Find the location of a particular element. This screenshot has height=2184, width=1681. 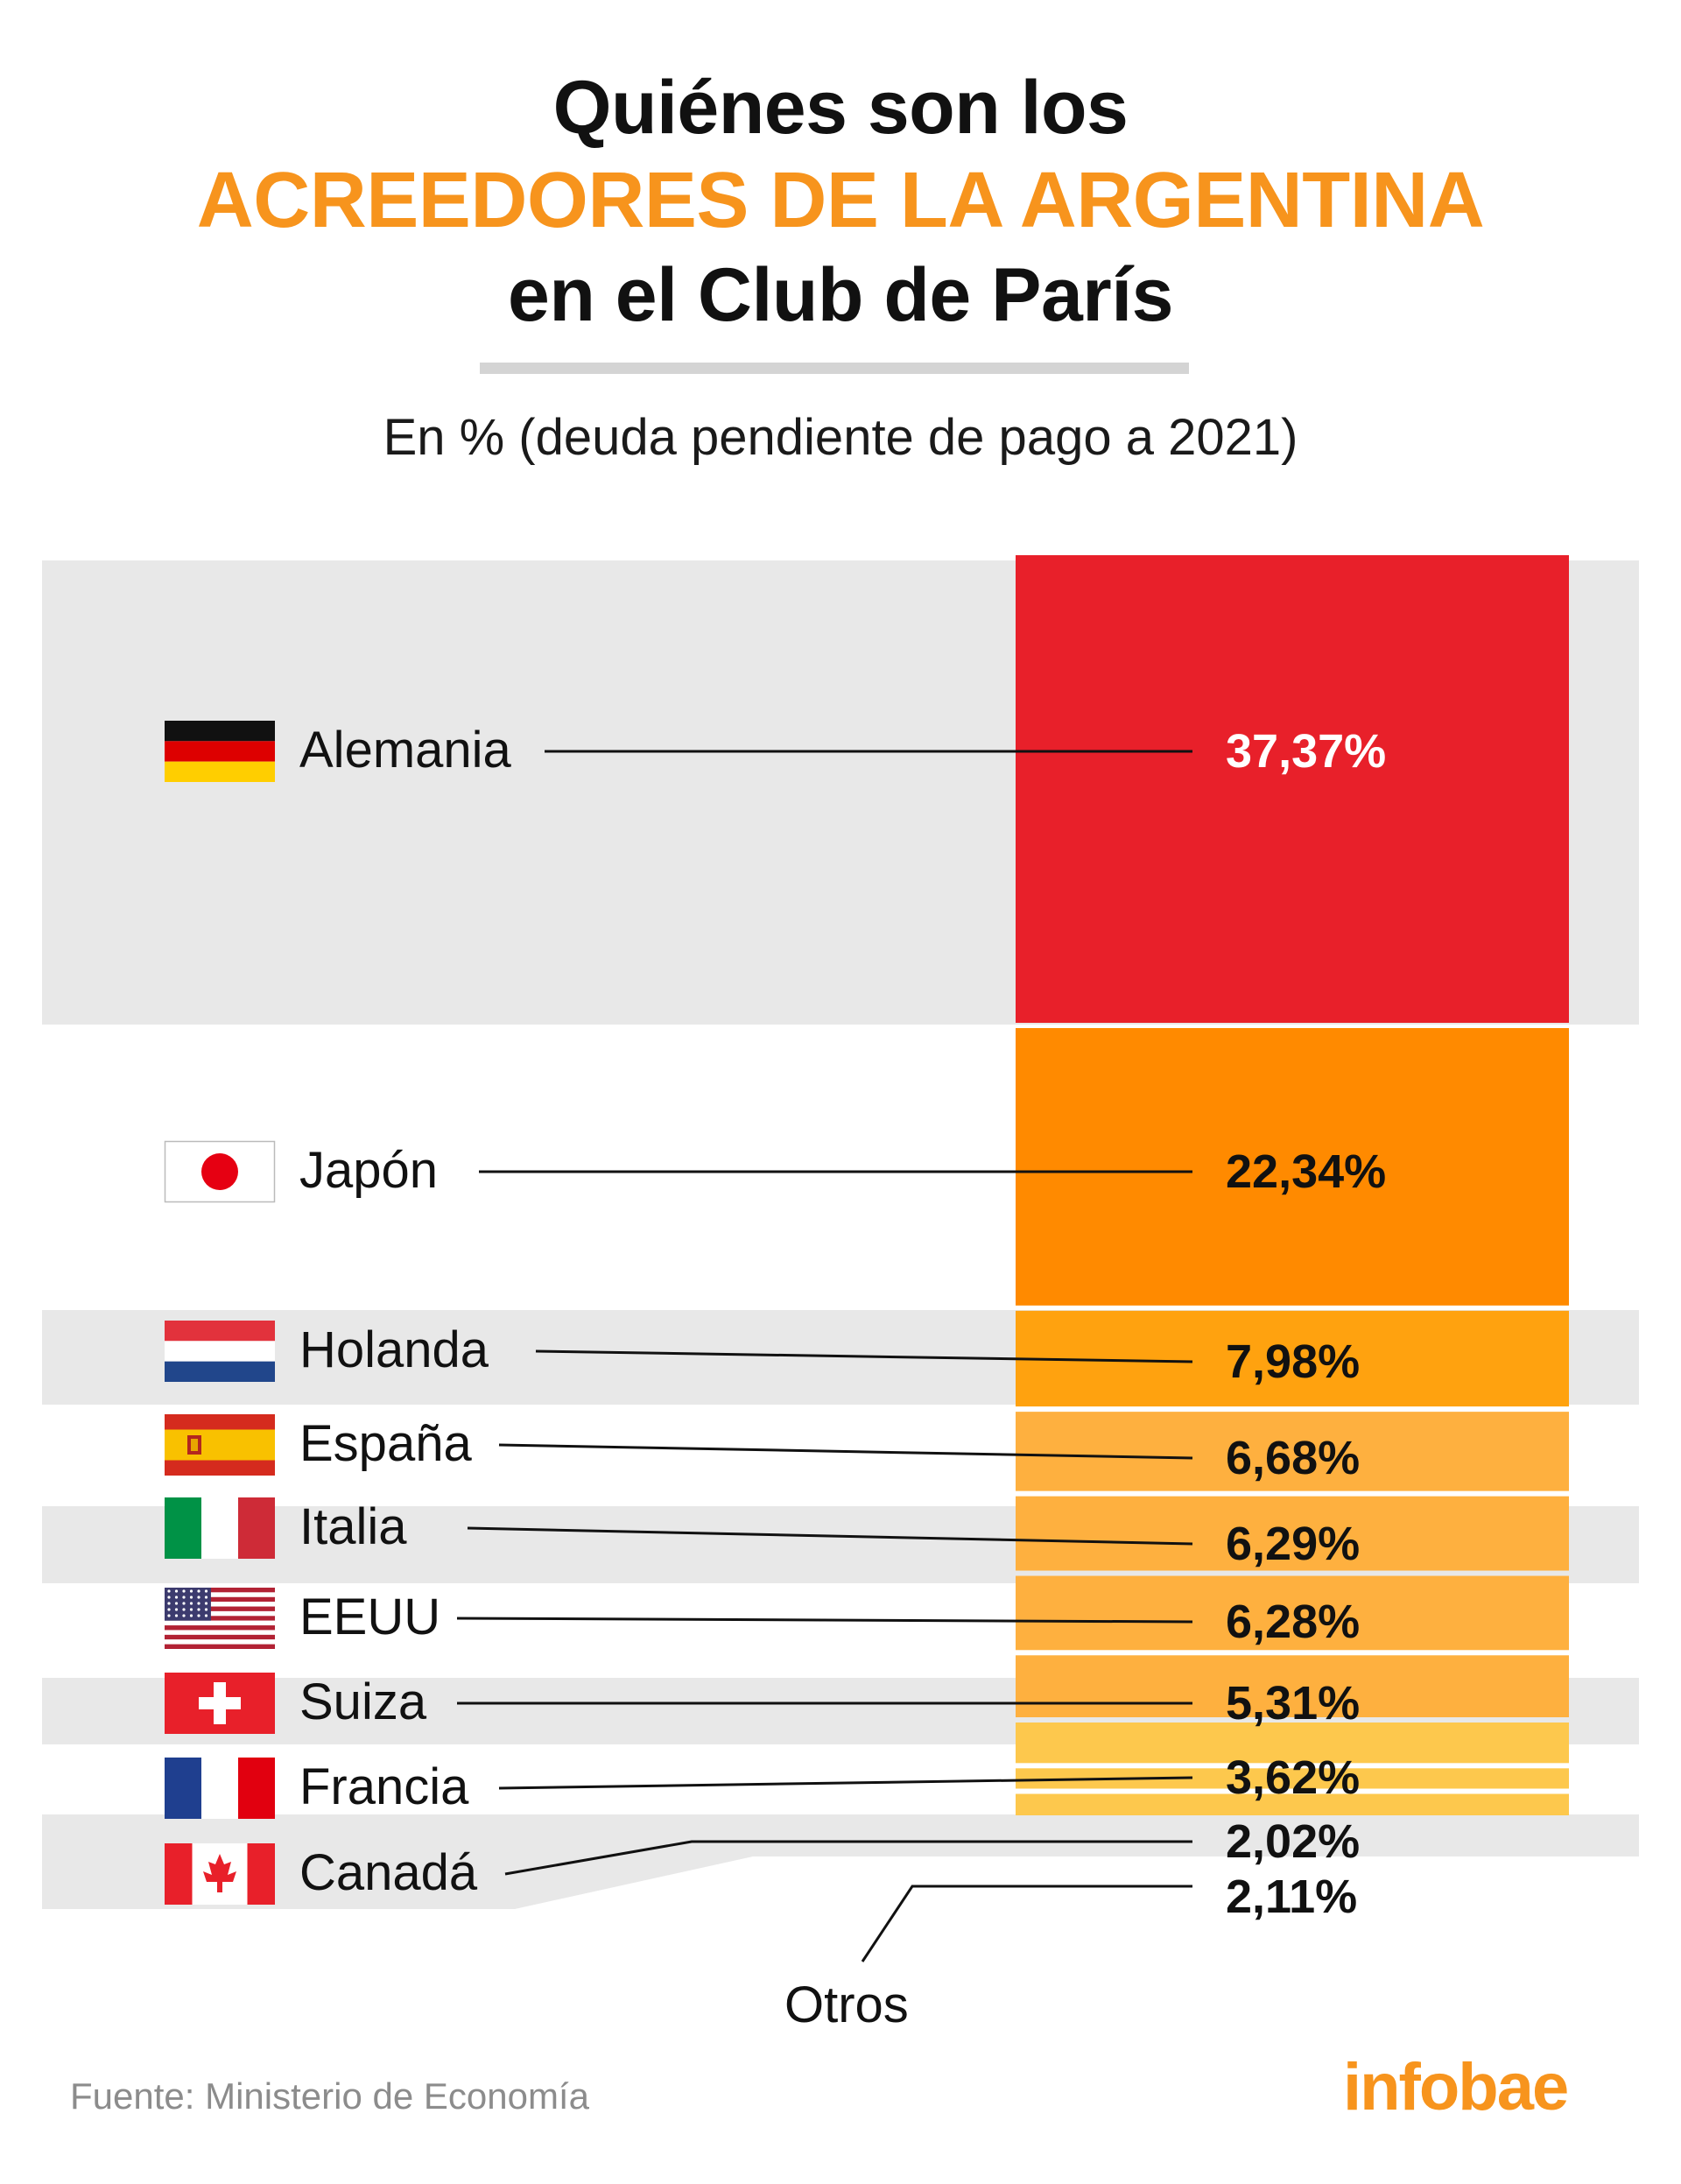

value-label-otros: 2,11% is located at coordinates (1292, 1896).